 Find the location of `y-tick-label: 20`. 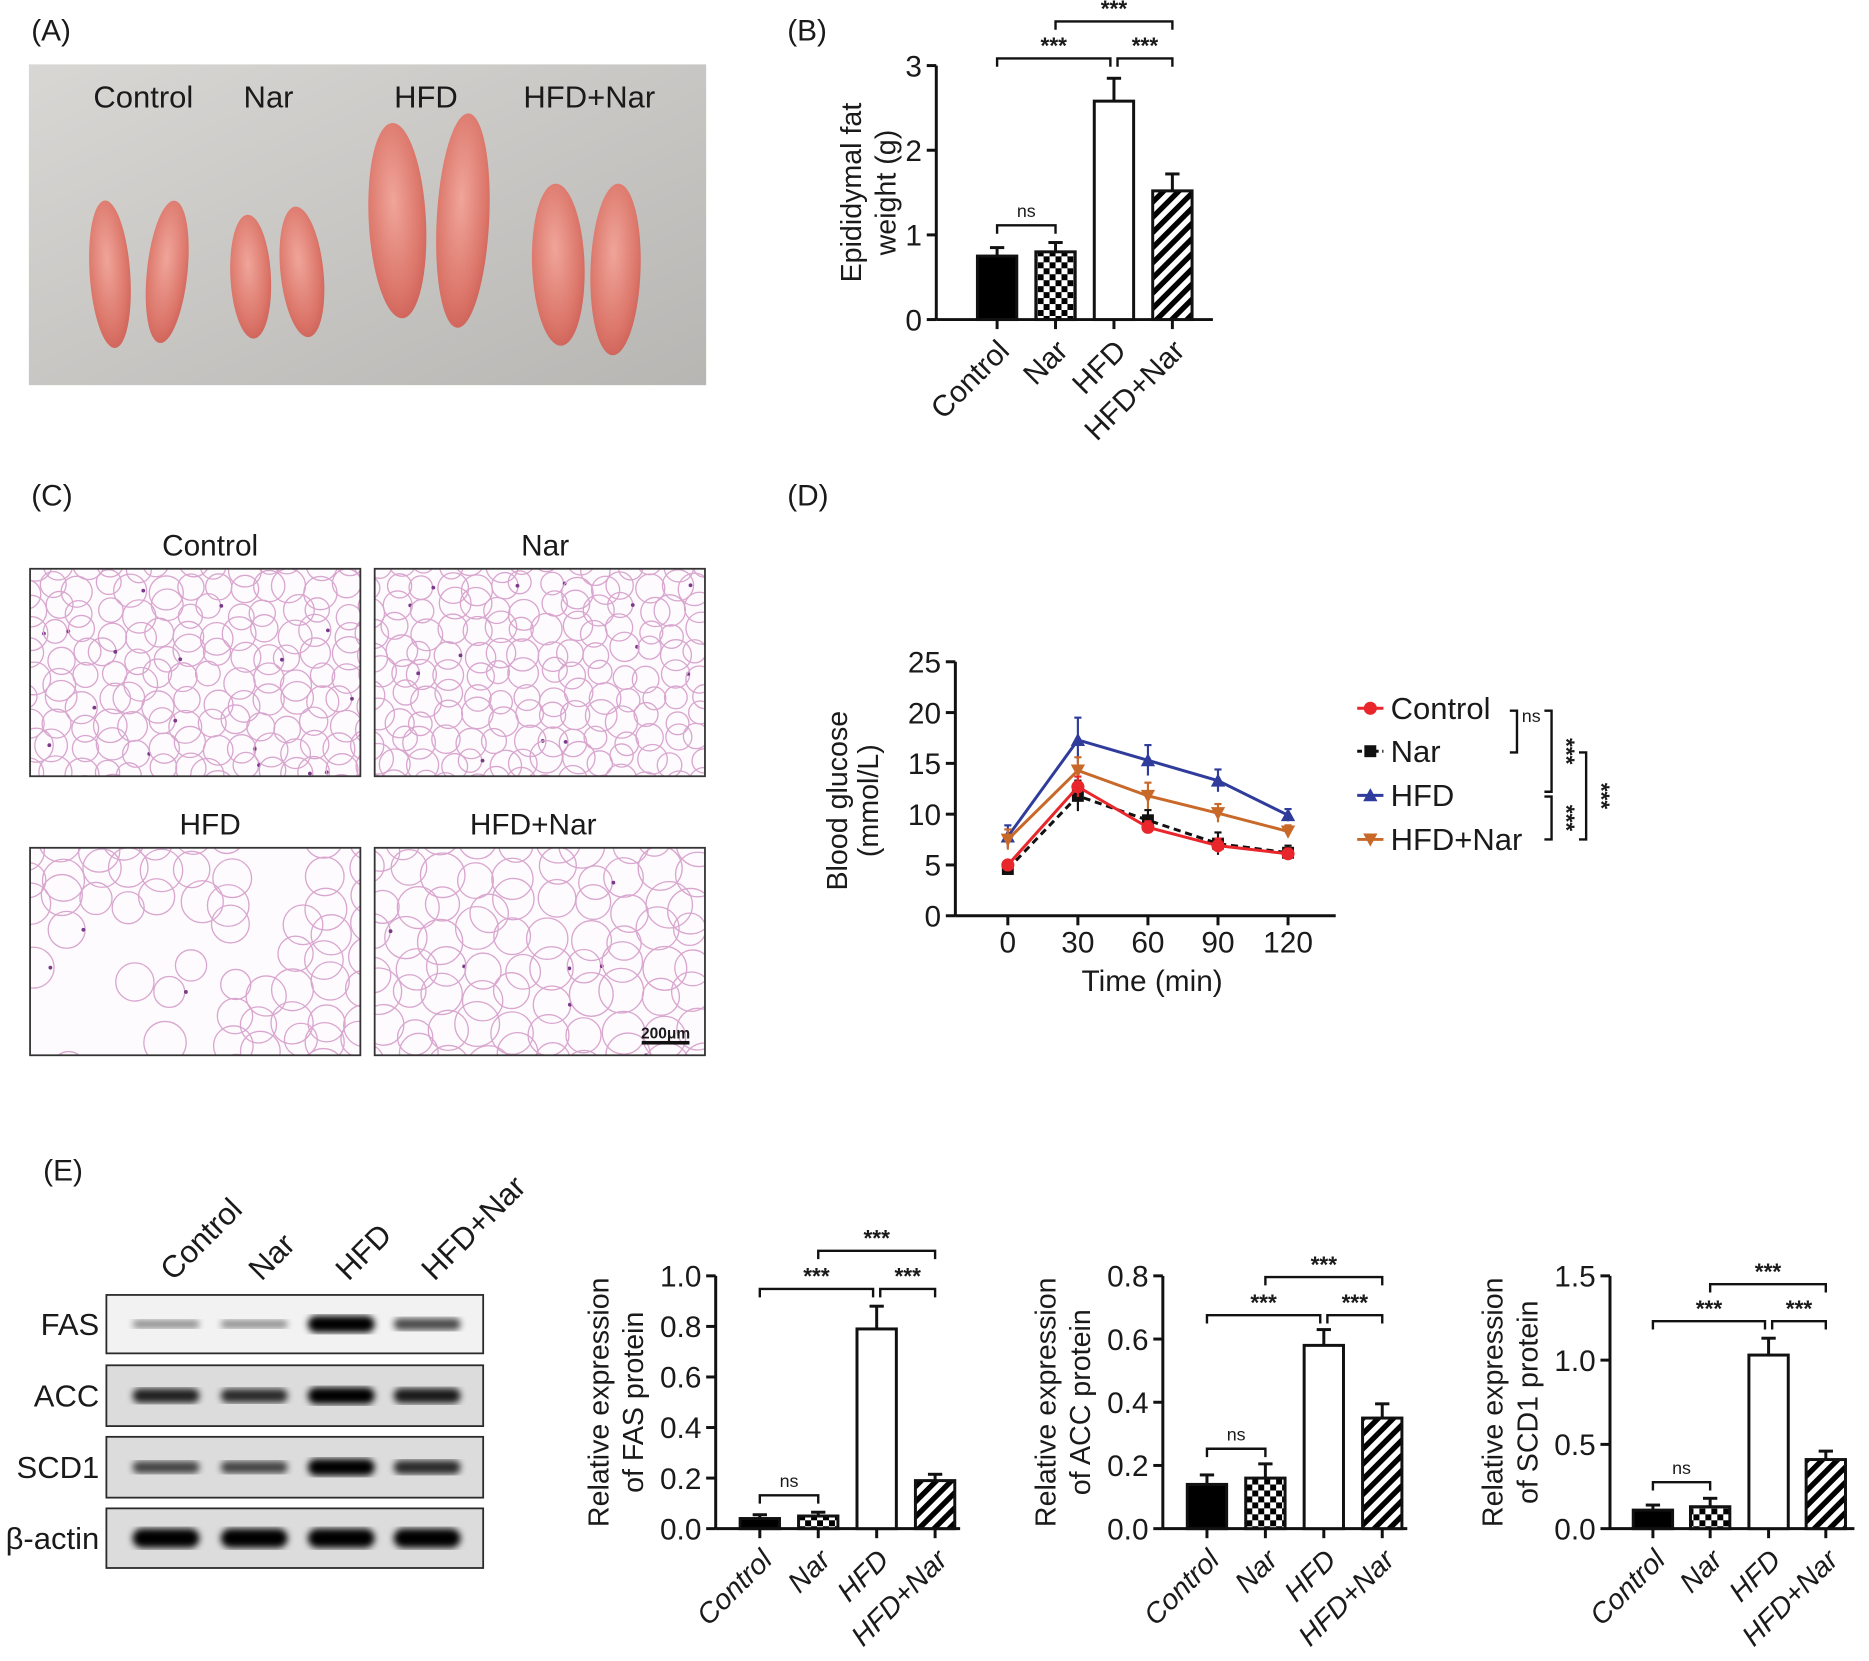

y-tick-label: 20 is located at coordinates (924, 713).